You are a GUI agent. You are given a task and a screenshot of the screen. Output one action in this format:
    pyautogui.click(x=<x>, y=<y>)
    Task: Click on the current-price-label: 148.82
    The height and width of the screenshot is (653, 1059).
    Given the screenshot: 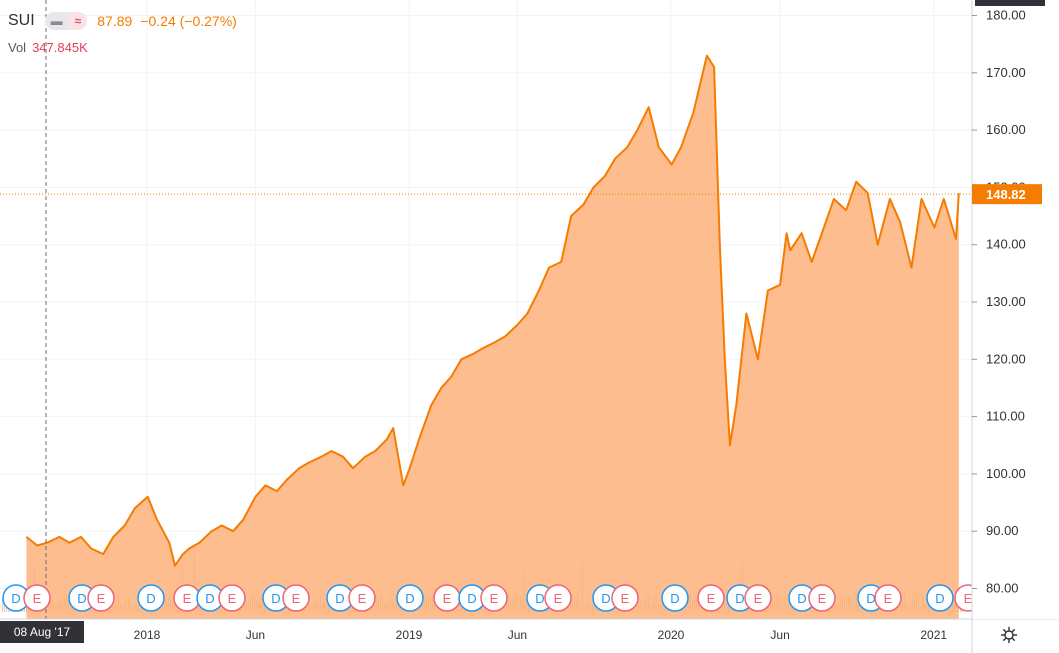 What is the action you would take?
    pyautogui.click(x=1006, y=194)
    